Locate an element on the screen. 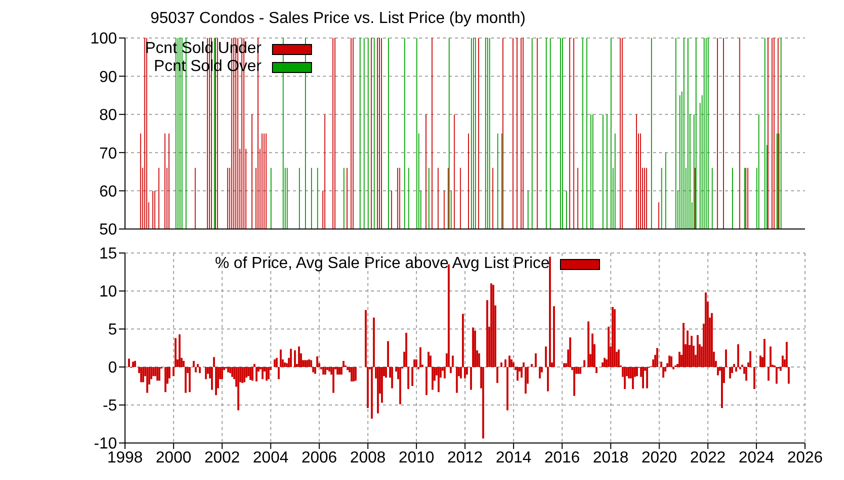  x-tick-label: 2012 is located at coordinates (465, 457).